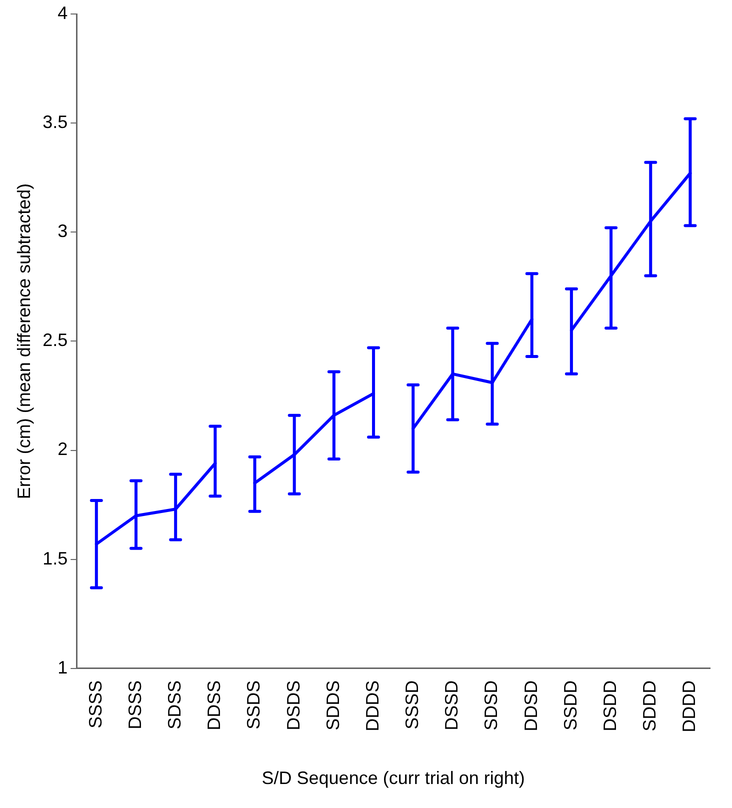 This screenshot has height=808, width=732. What do you see at coordinates (63, 449) in the screenshot?
I see `y-tick-label: 2` at bounding box center [63, 449].